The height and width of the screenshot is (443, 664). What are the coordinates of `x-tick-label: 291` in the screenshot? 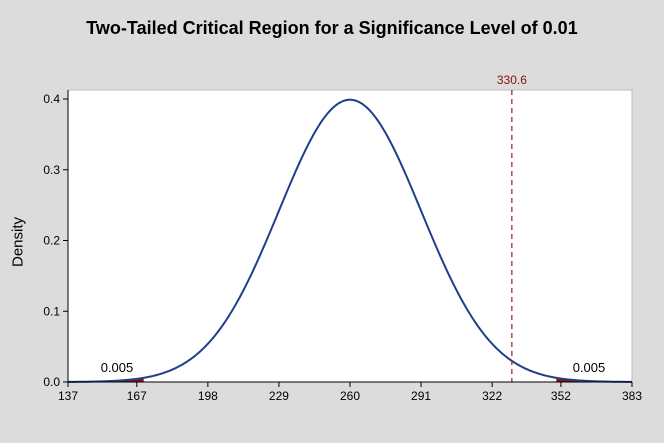 It's located at (421, 396).